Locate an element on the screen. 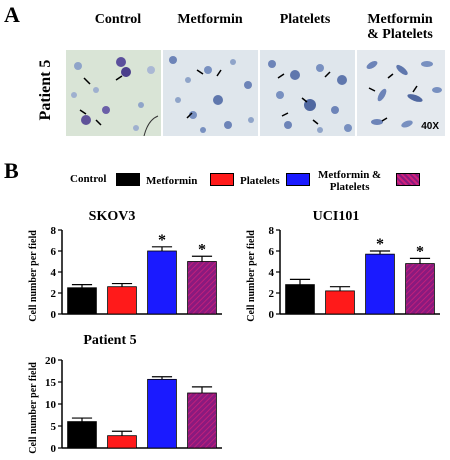 The height and width of the screenshot is (460, 450). row-label-text: Patient 5 is located at coordinates (45, 90).